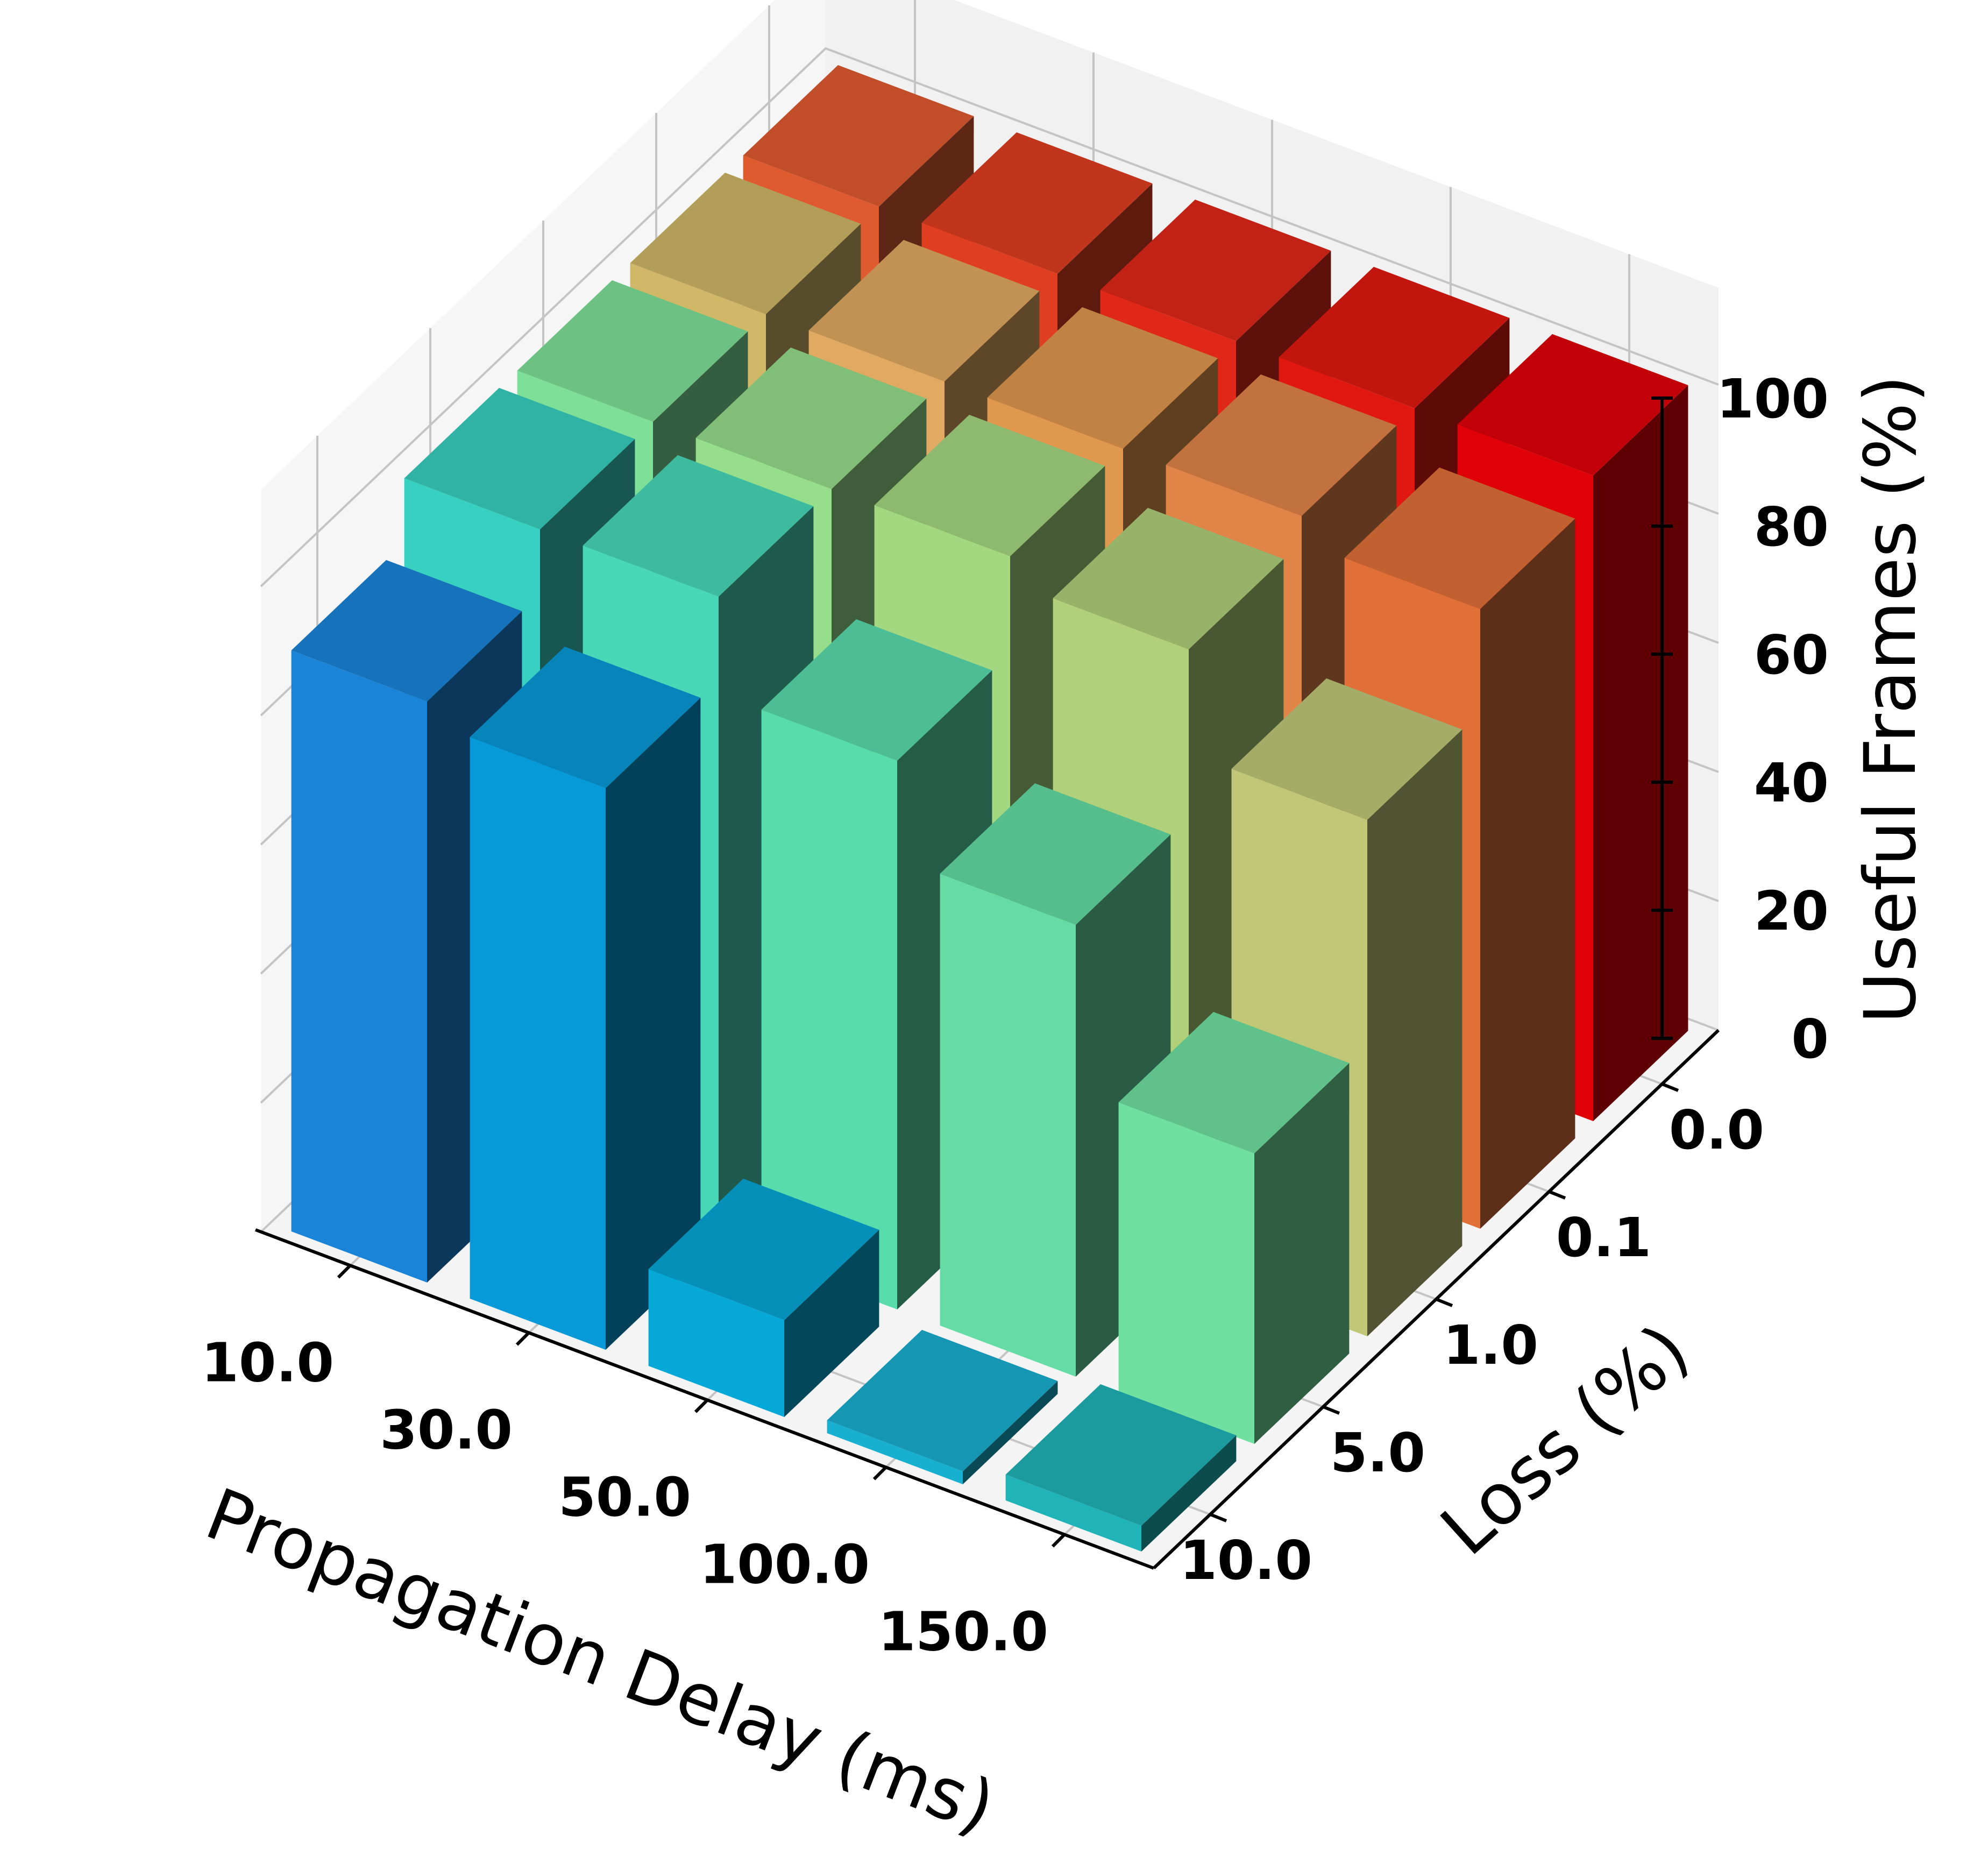 The width and height of the screenshot is (1988, 1856). I want to click on y-tick-label: 5.0, so click(1377, 1452).